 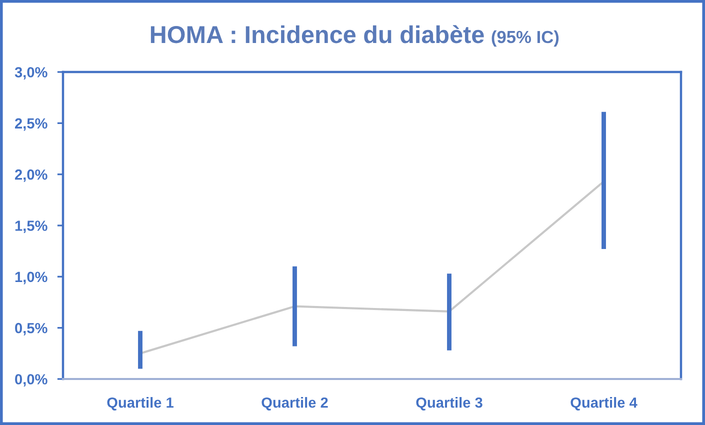 I want to click on y-tick-label: 1,0%, so click(x=31, y=278).